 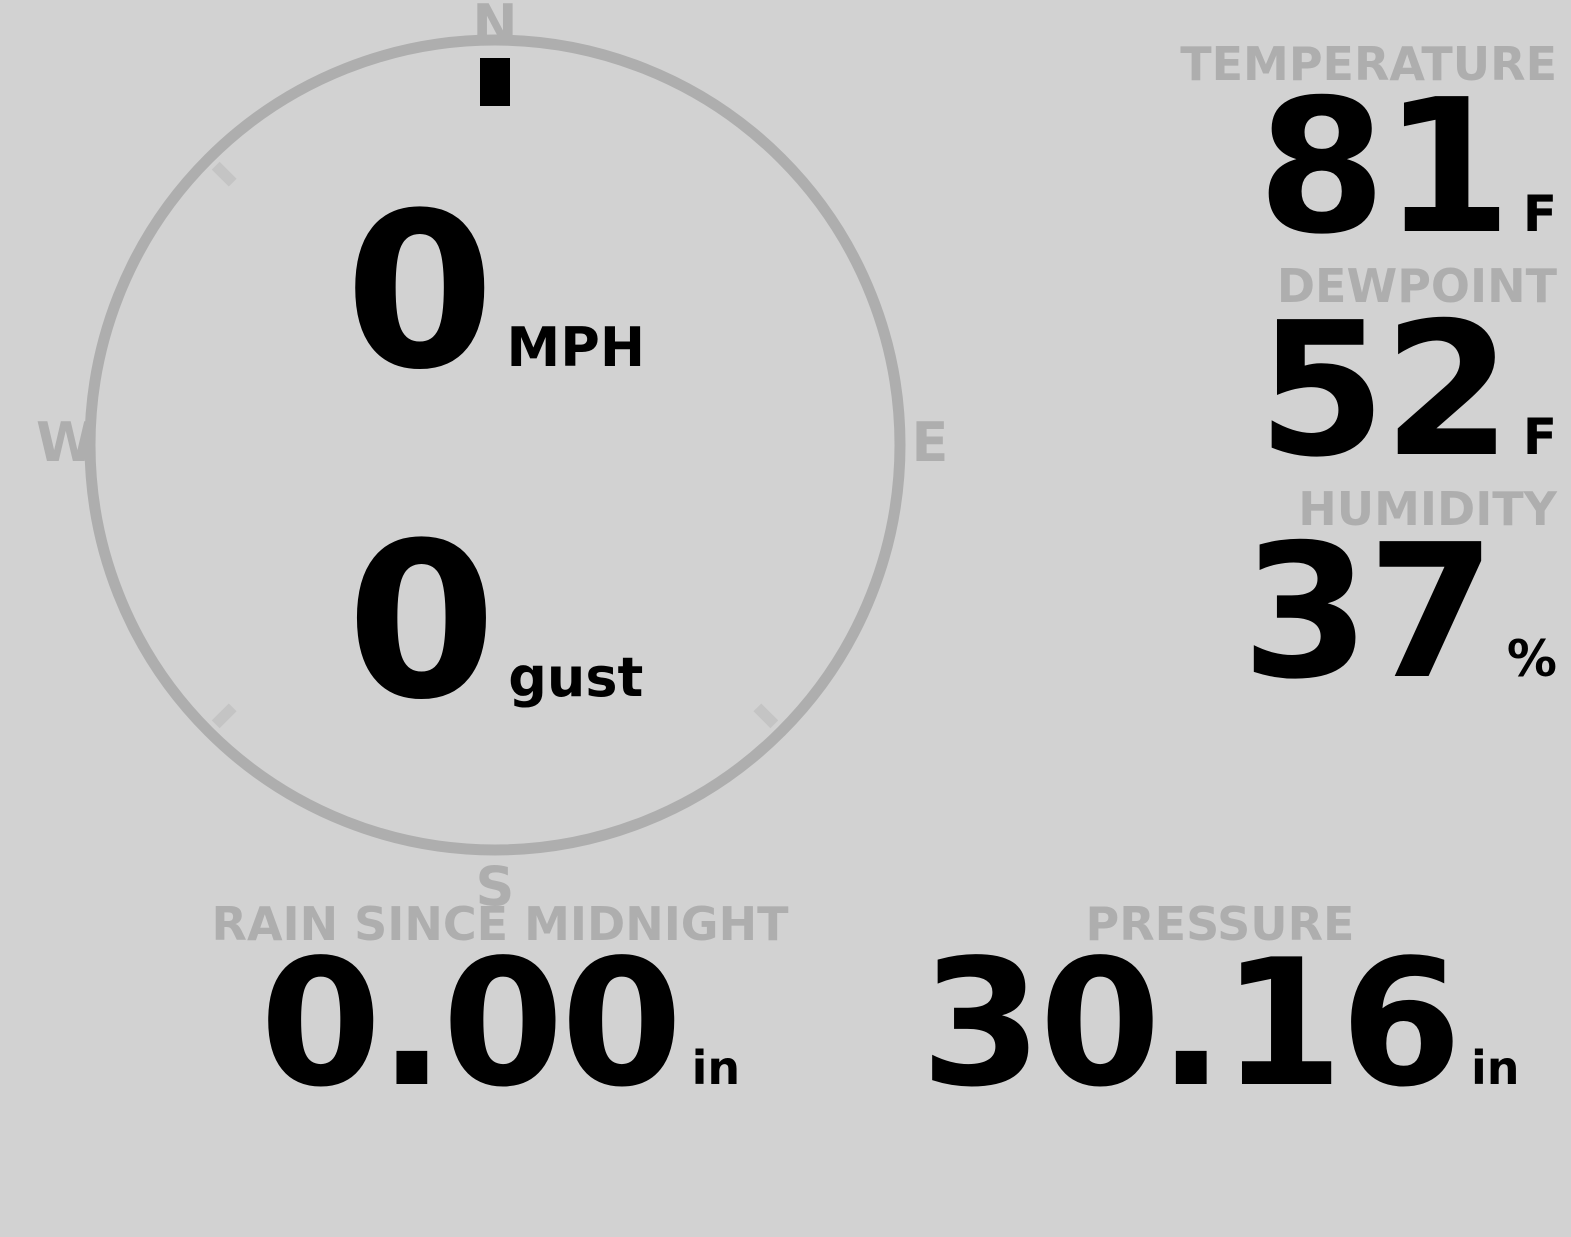 I want to click on stat-dewpoint-value-row: 52 F, so click(x=1337, y=389).